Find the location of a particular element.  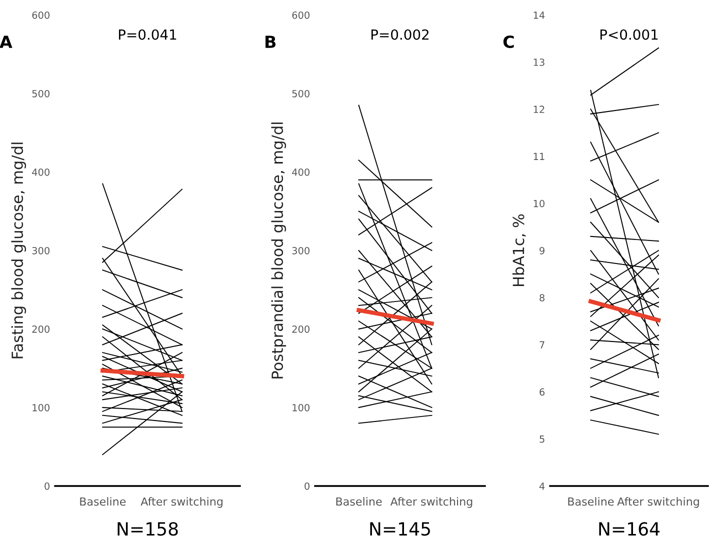

text: C is located at coordinates (508, 41).